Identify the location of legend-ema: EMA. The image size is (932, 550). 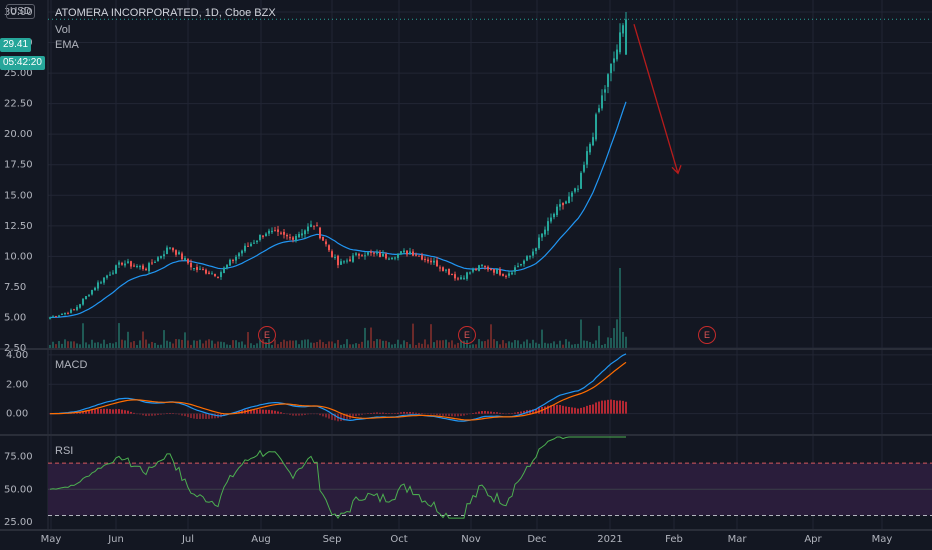
(67, 45).